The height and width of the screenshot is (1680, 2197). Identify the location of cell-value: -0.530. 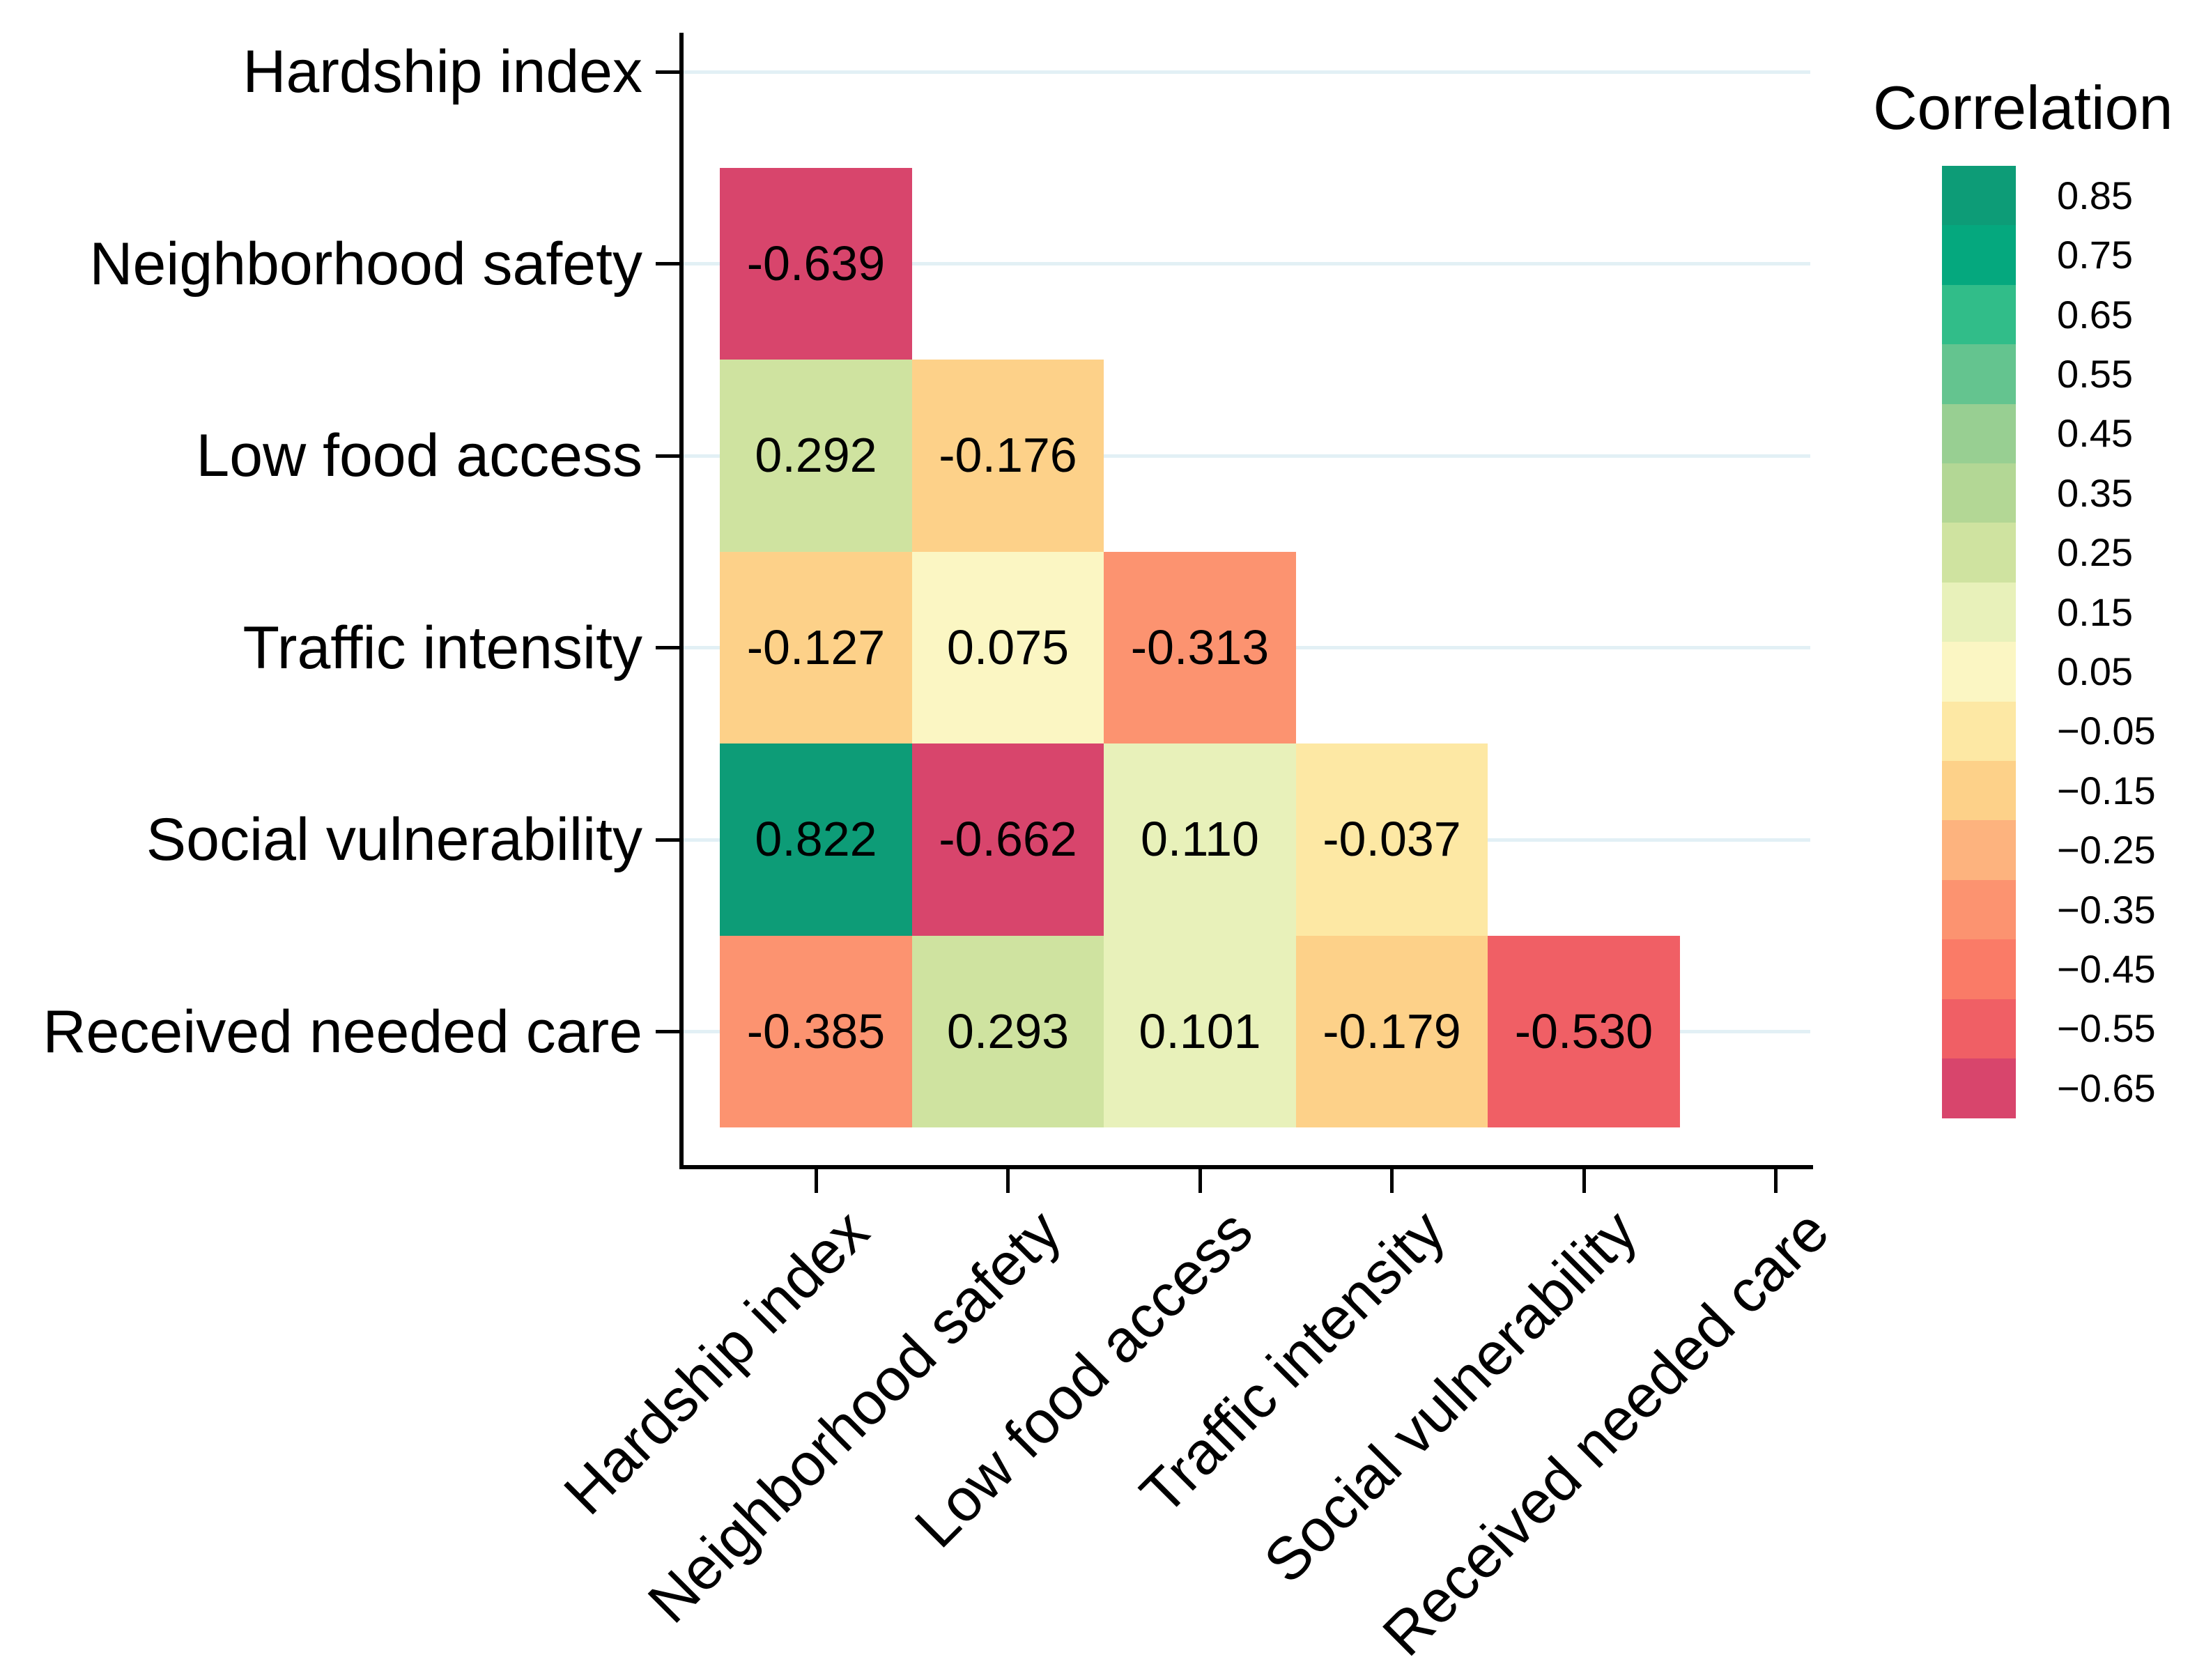
(1583, 1030).